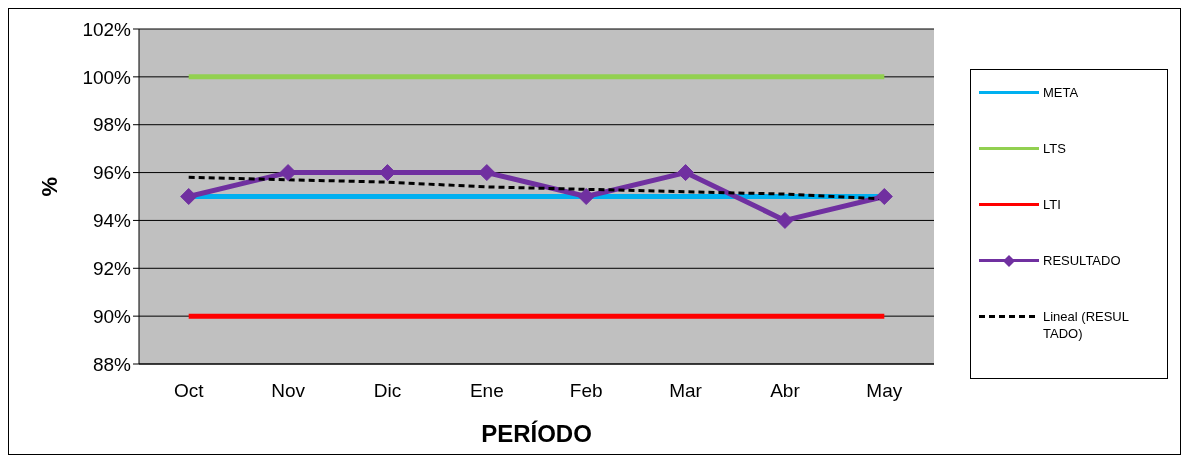 This screenshot has width=1189, height=463. What do you see at coordinates (112, 364) in the screenshot?
I see `y-tick-label: 88%` at bounding box center [112, 364].